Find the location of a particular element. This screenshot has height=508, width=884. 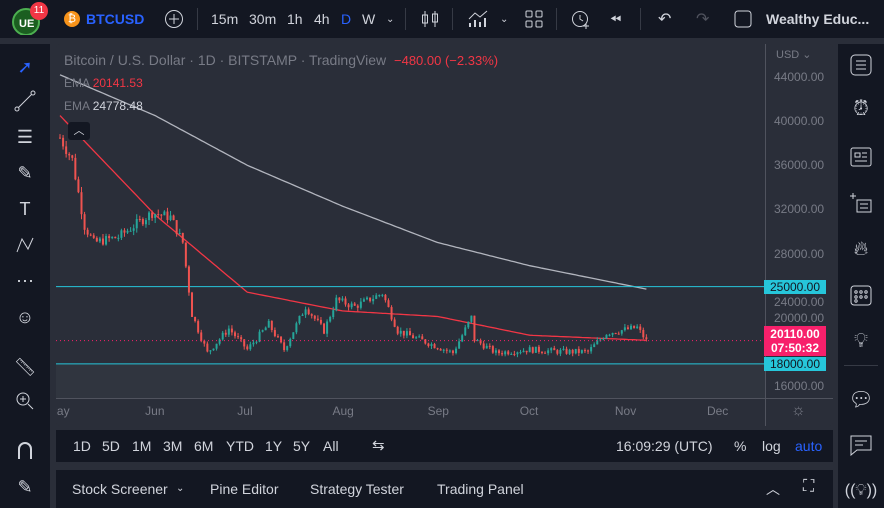

magnet-icon is located at coordinates (25, 451).